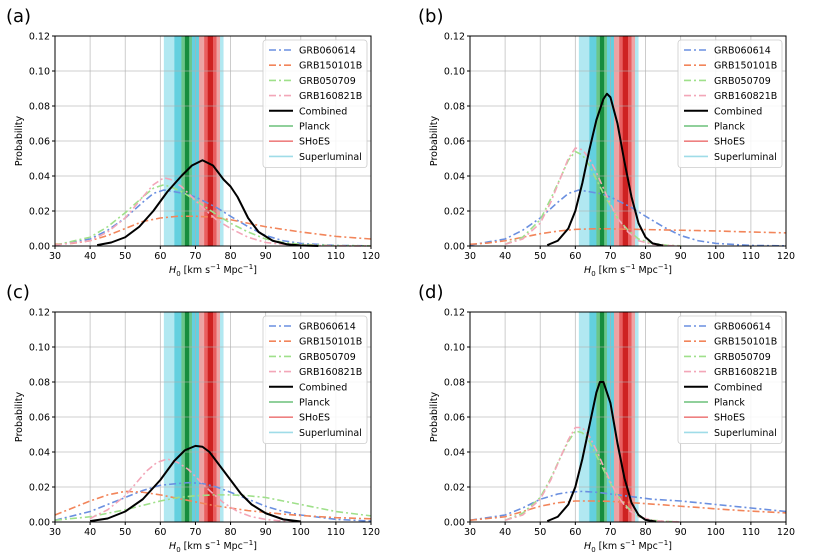 The image size is (830, 553). I want to click on panel-label: (c), so click(18, 292).